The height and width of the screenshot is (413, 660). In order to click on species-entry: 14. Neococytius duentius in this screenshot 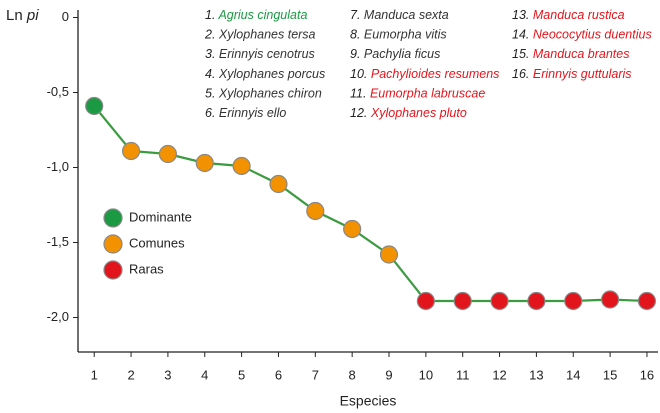, I will do `click(582, 35)`.